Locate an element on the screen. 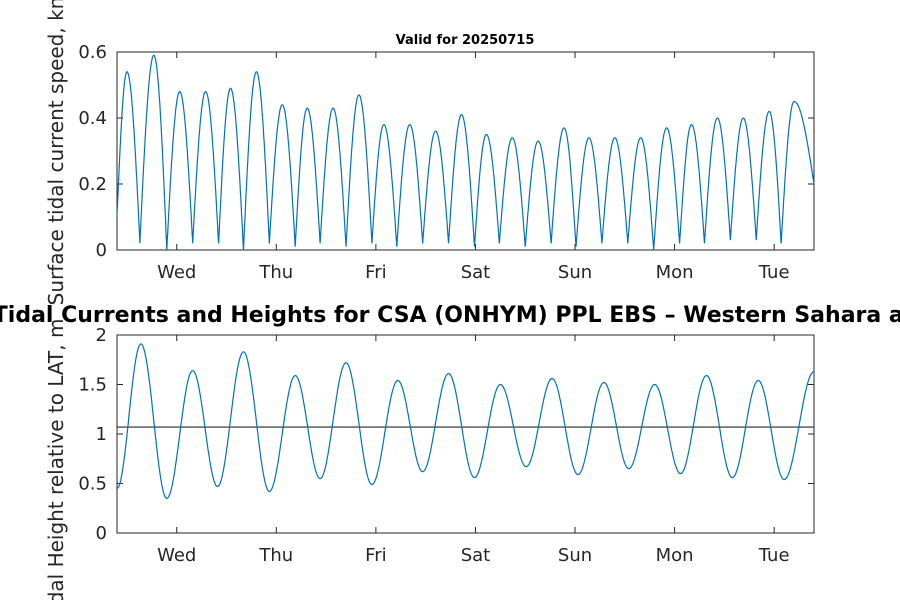 The width and height of the screenshot is (900, 600). current-speed-x-tick-label: Sun is located at coordinates (575, 272).